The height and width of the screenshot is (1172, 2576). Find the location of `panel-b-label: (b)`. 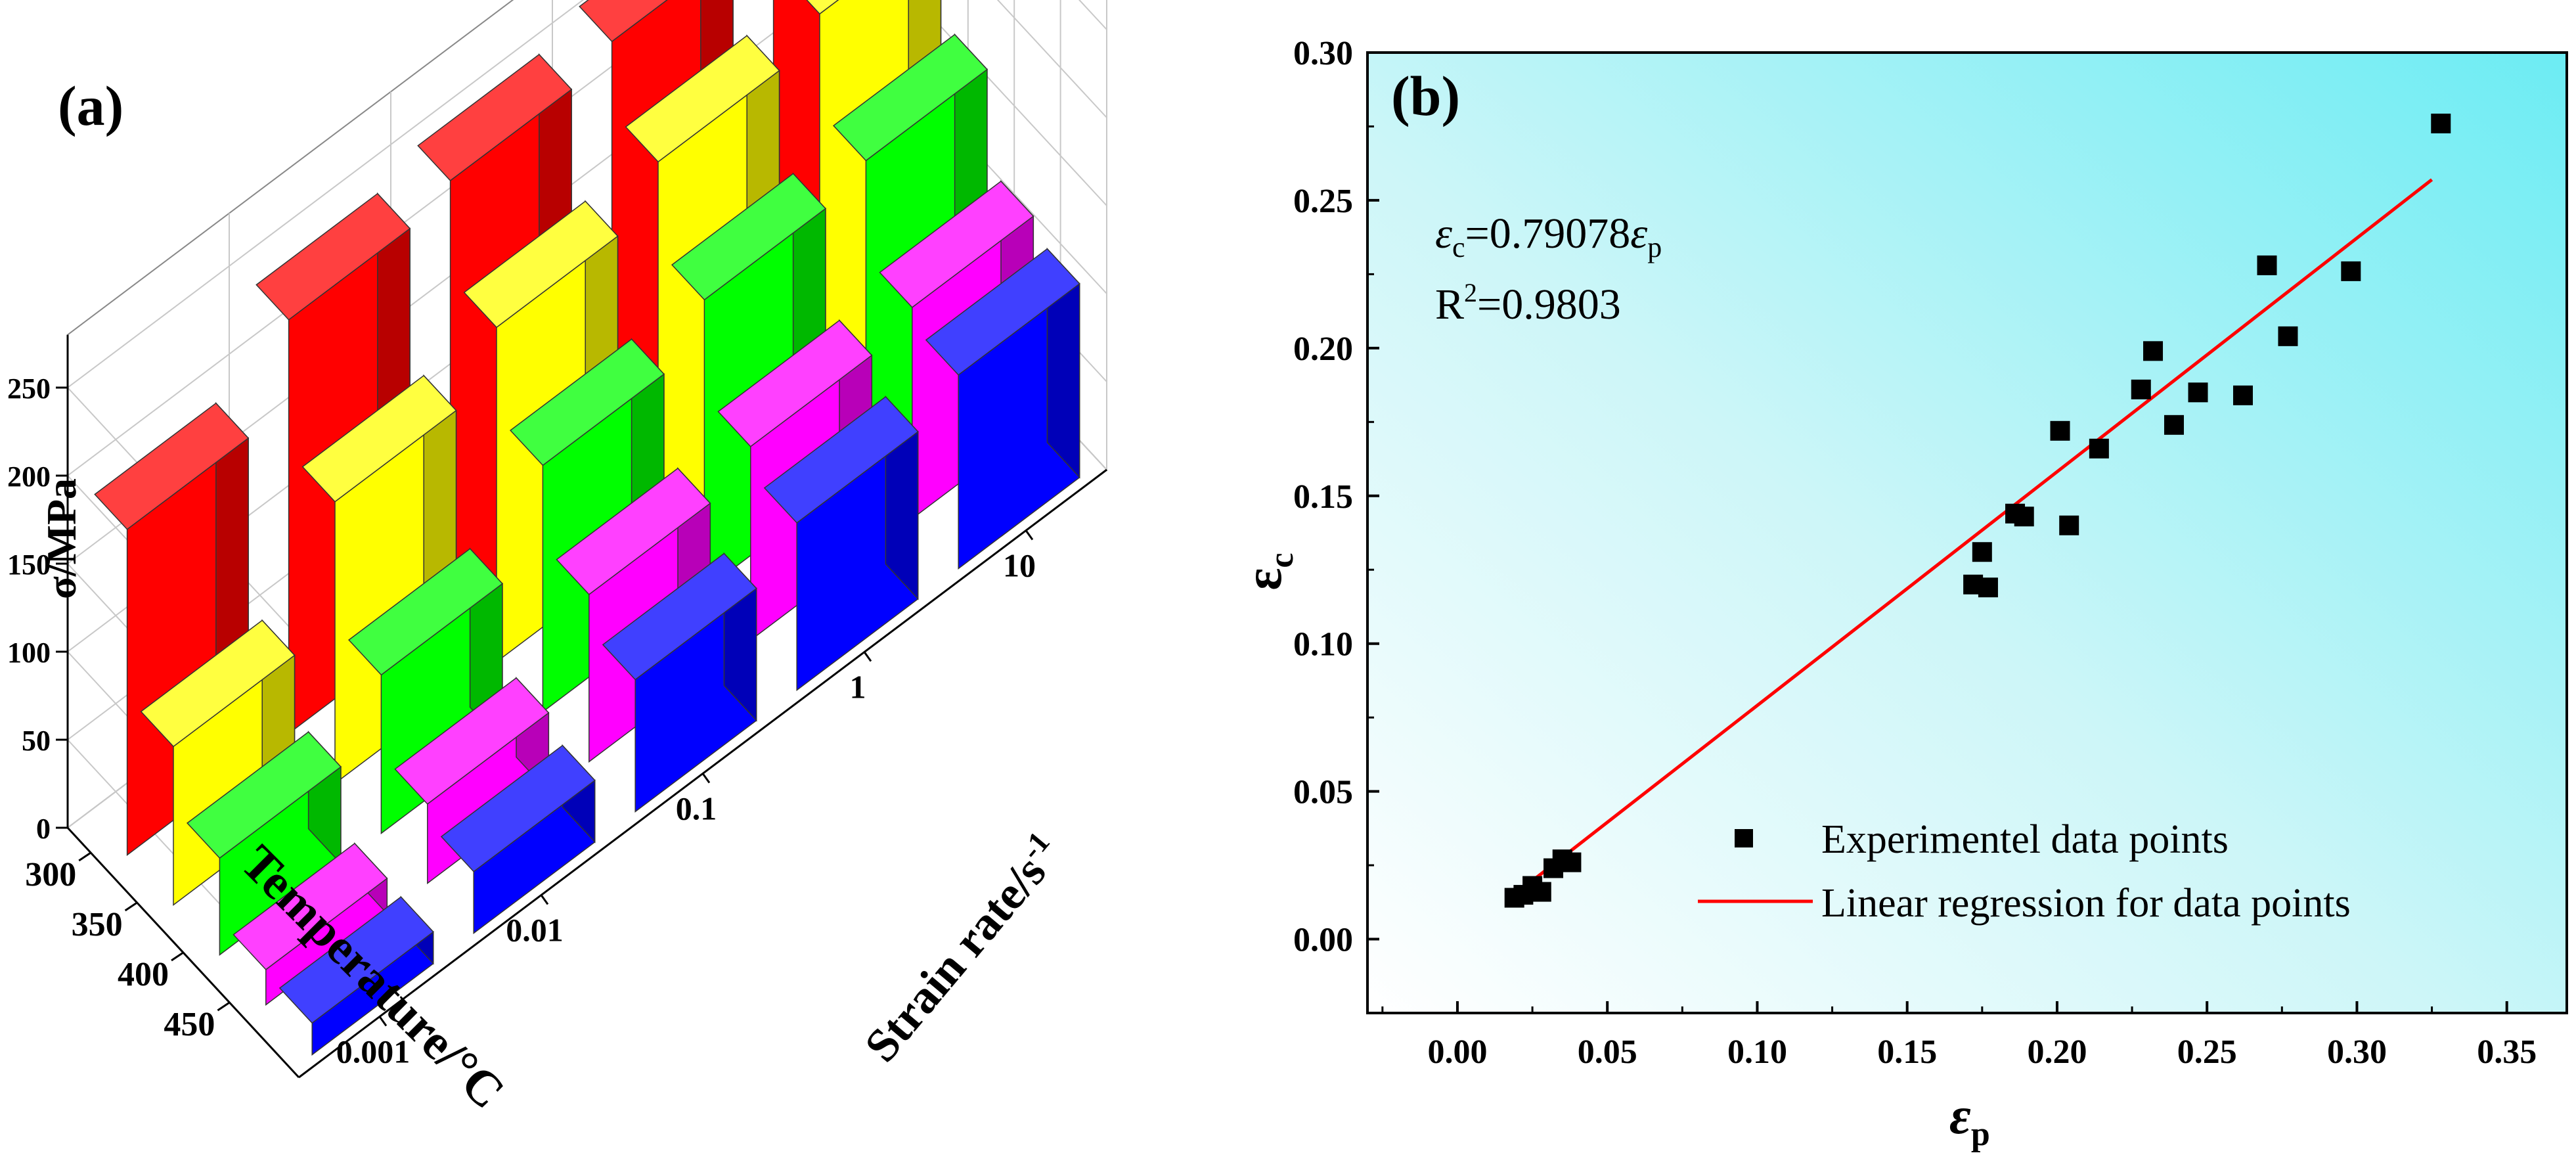

panel-b-label: (b) is located at coordinates (1425, 95).